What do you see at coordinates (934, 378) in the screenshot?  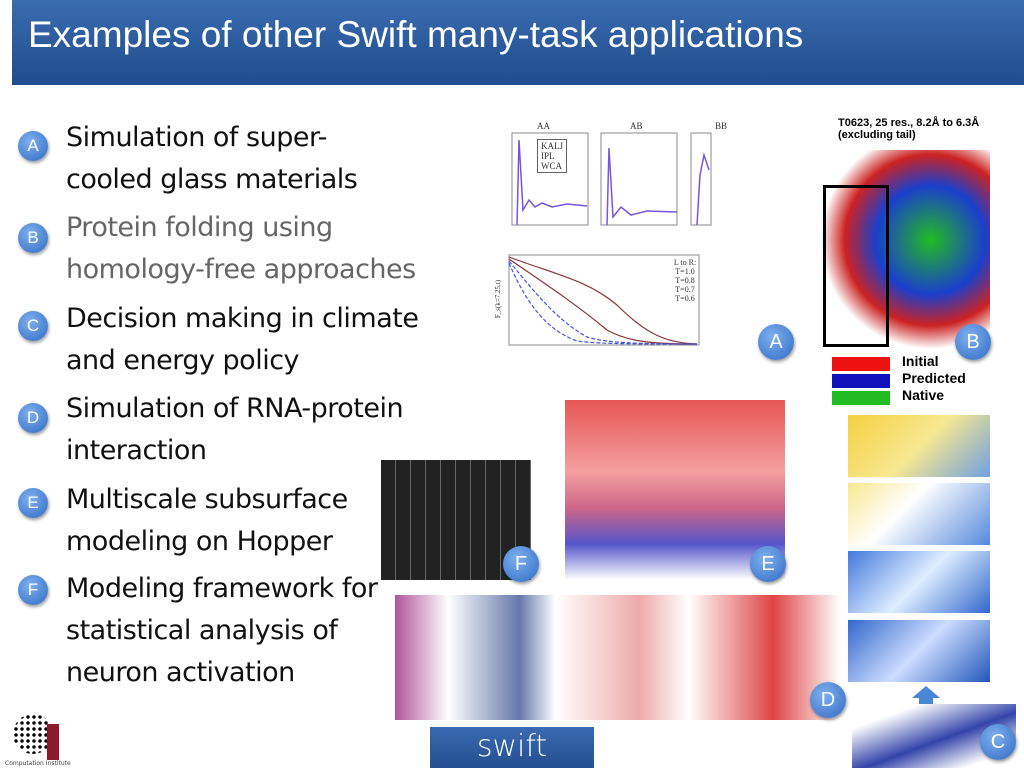 I see `legend-predicted: Predicted` at bounding box center [934, 378].